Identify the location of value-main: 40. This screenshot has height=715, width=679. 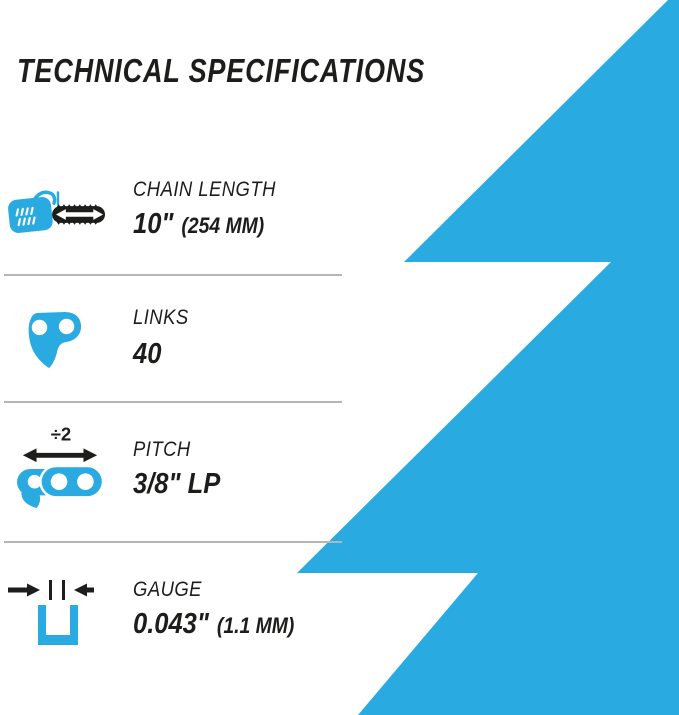
(147, 354).